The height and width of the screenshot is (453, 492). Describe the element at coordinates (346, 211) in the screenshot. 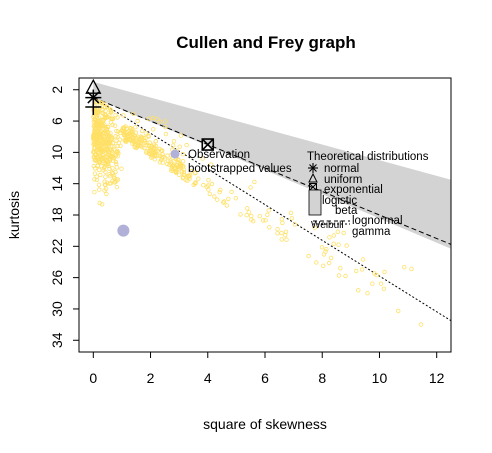

I see `legend-beta-label: beta` at that location.